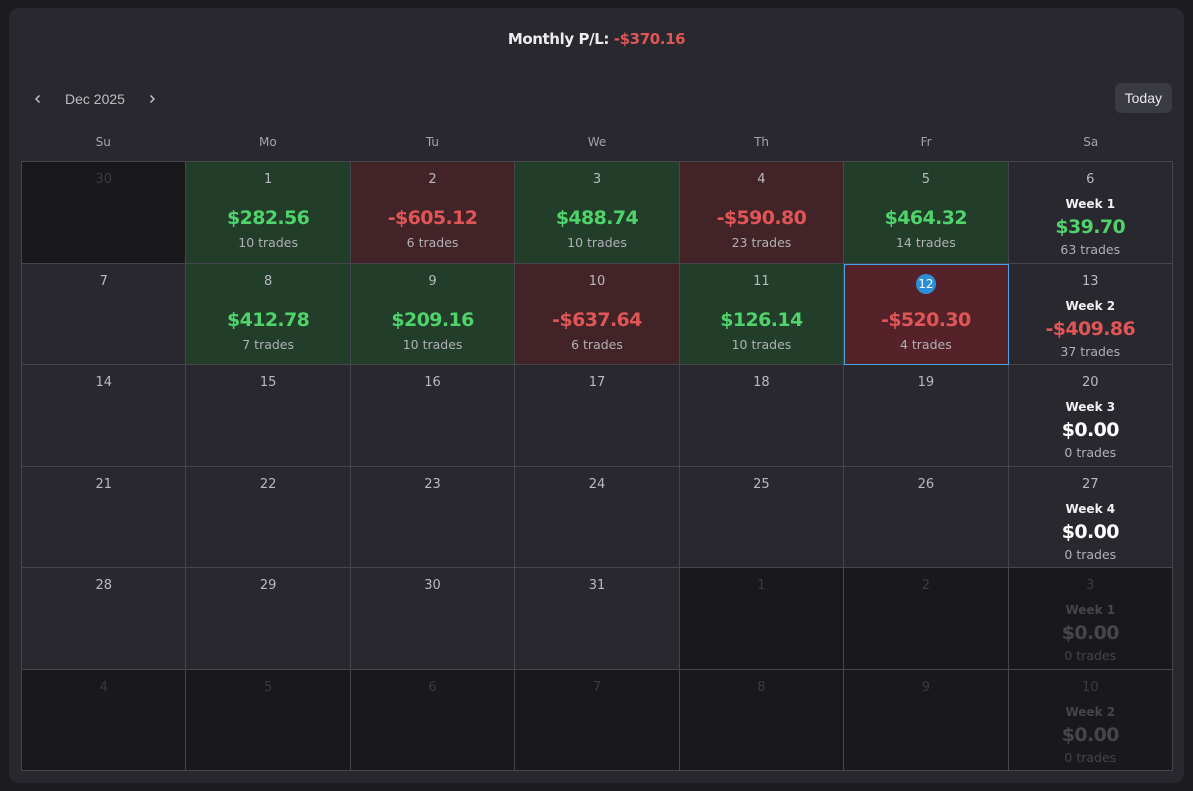 This screenshot has width=1193, height=791. Describe the element at coordinates (268, 213) in the screenshot. I see `day-cell: 1 $282.56 10 trades` at that location.